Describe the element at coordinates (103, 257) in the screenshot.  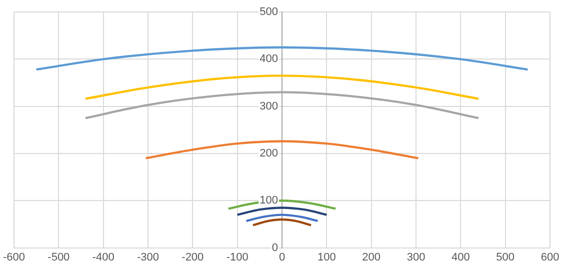
I see `x-tick-label: -400` at that location.